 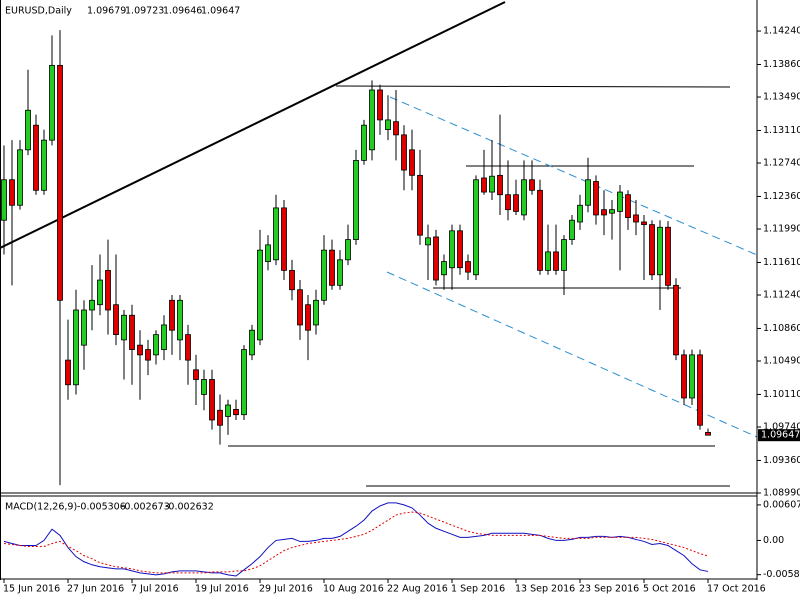 What do you see at coordinates (781, 493) in the screenshot?
I see `y-tick-label: 1.08990` at bounding box center [781, 493].